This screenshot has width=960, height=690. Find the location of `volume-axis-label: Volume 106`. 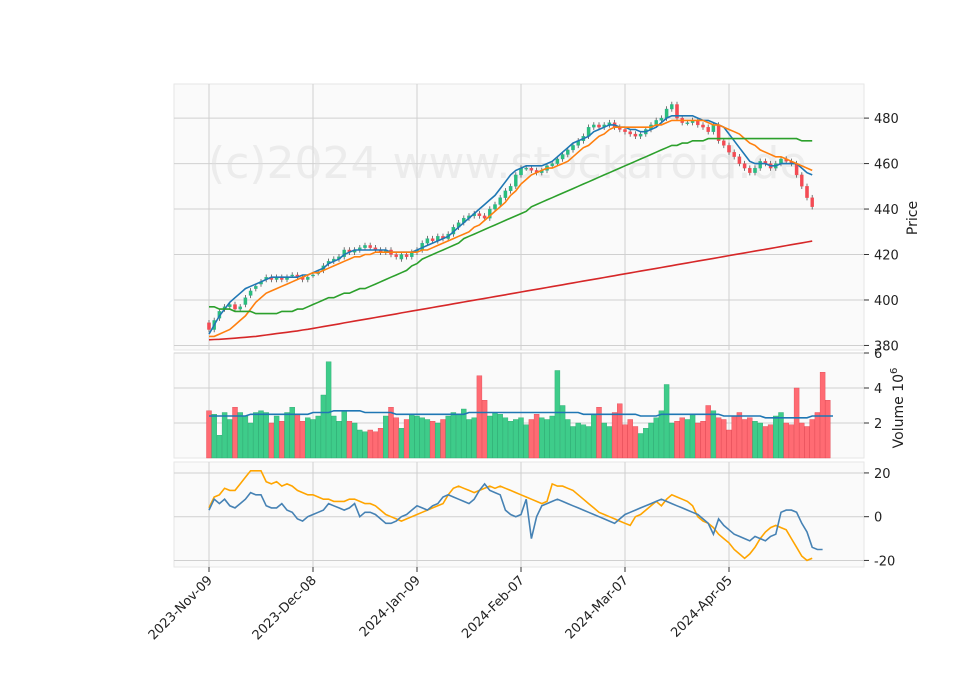

volume-axis-label: Volume 106 is located at coordinates (898, 408).